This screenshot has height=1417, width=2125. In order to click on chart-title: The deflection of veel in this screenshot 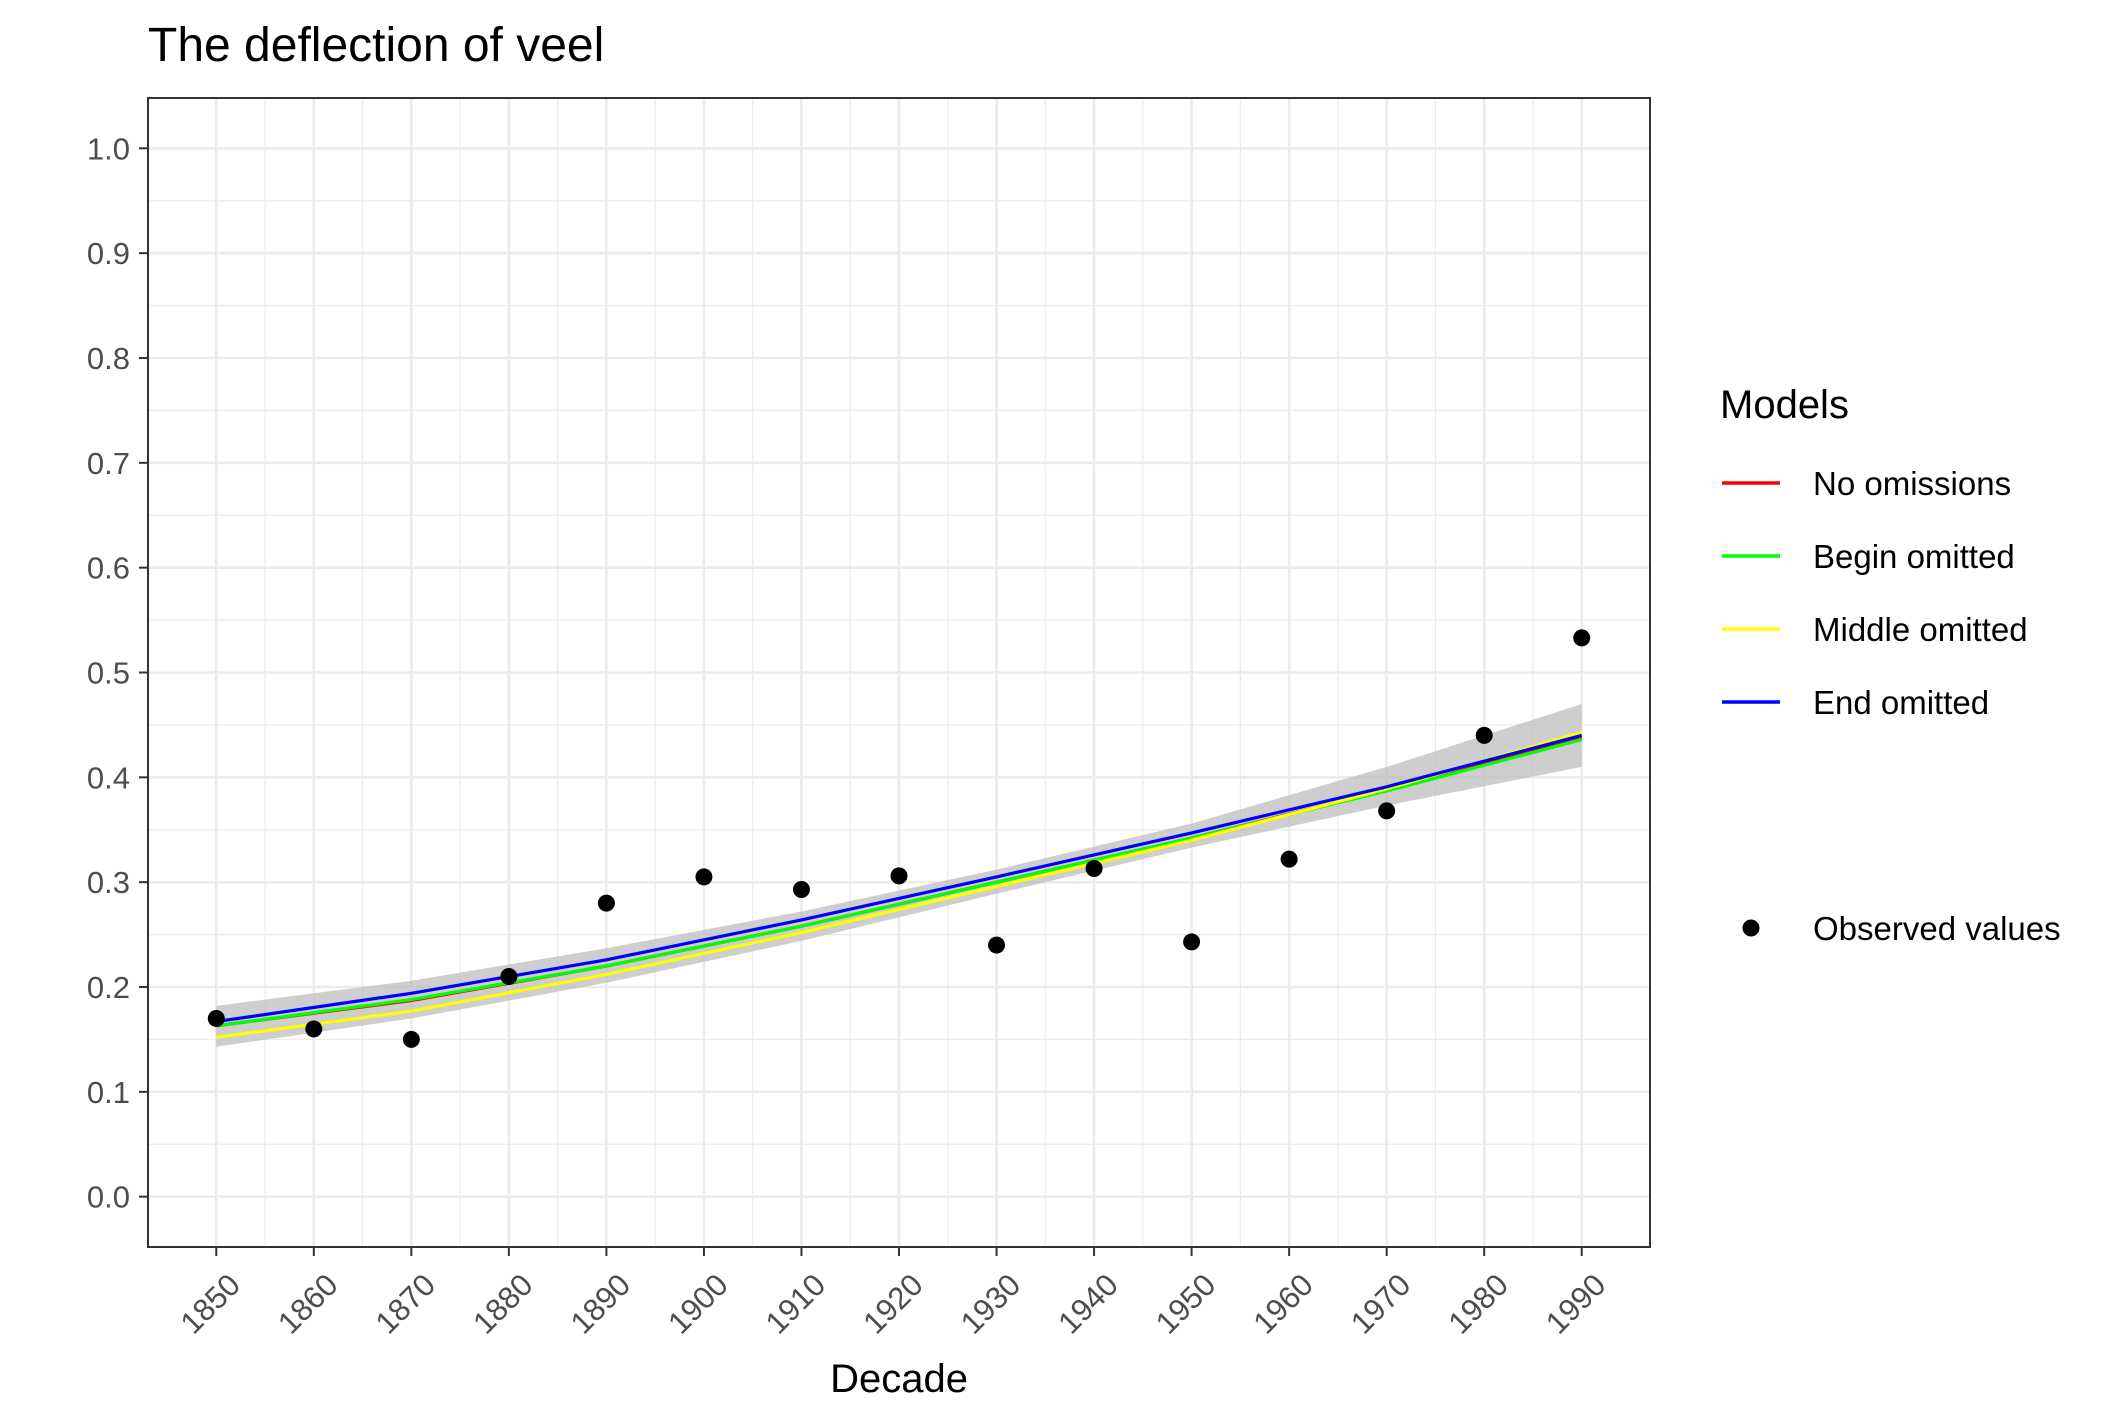, I will do `click(376, 45)`.